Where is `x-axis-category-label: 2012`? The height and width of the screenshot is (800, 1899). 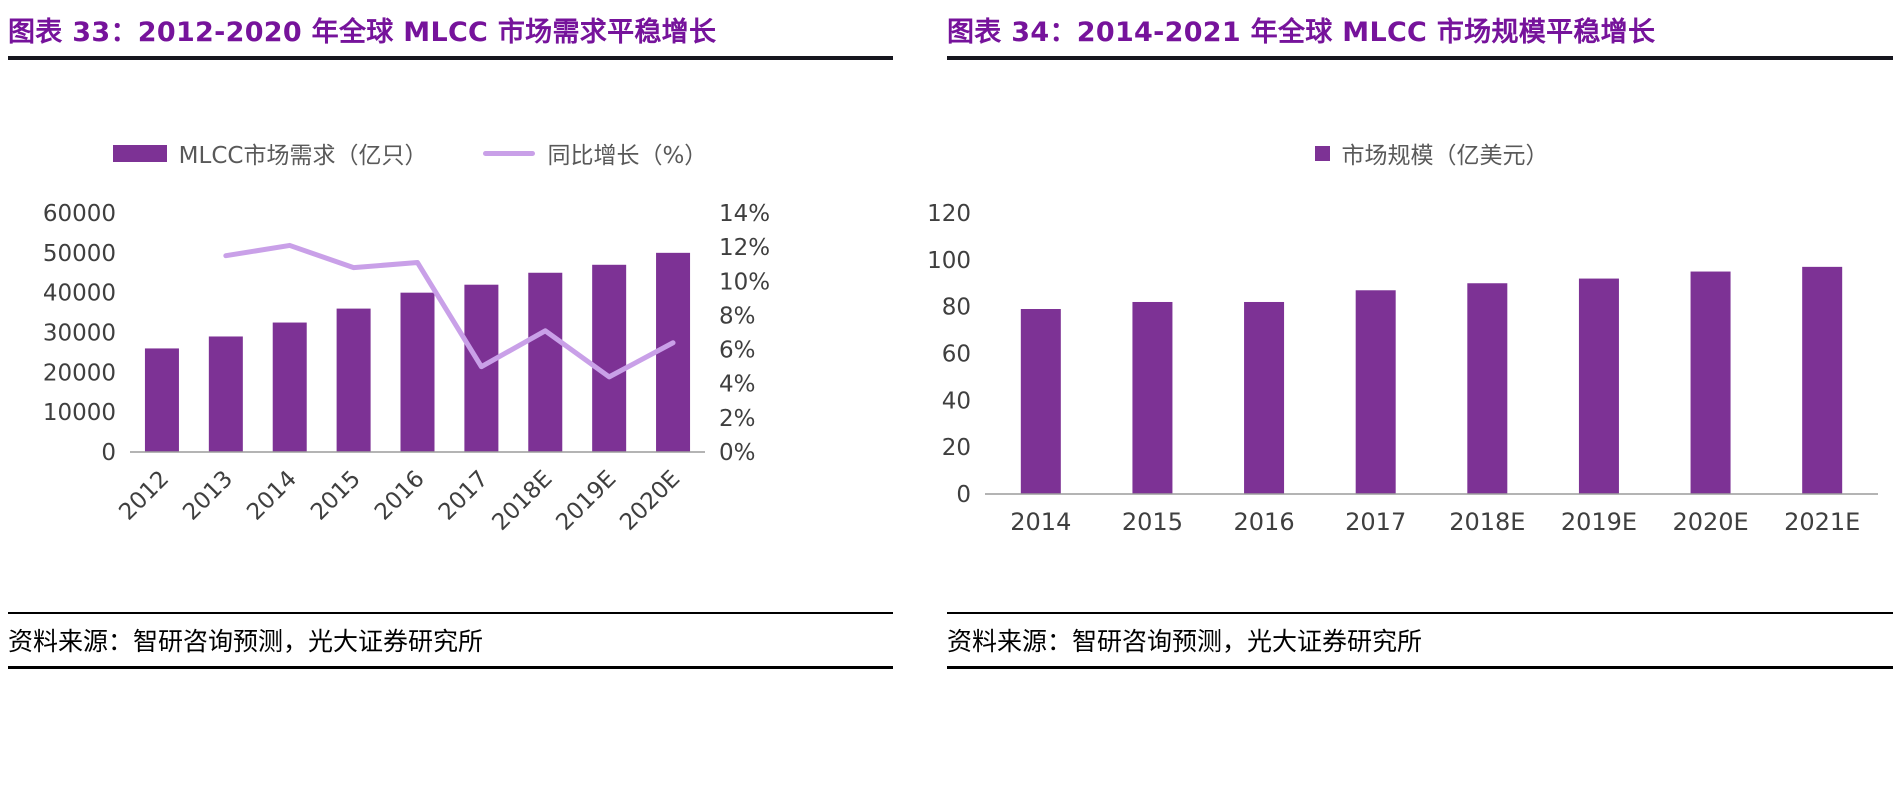 x-axis-category-label: 2012 is located at coordinates (144, 496).